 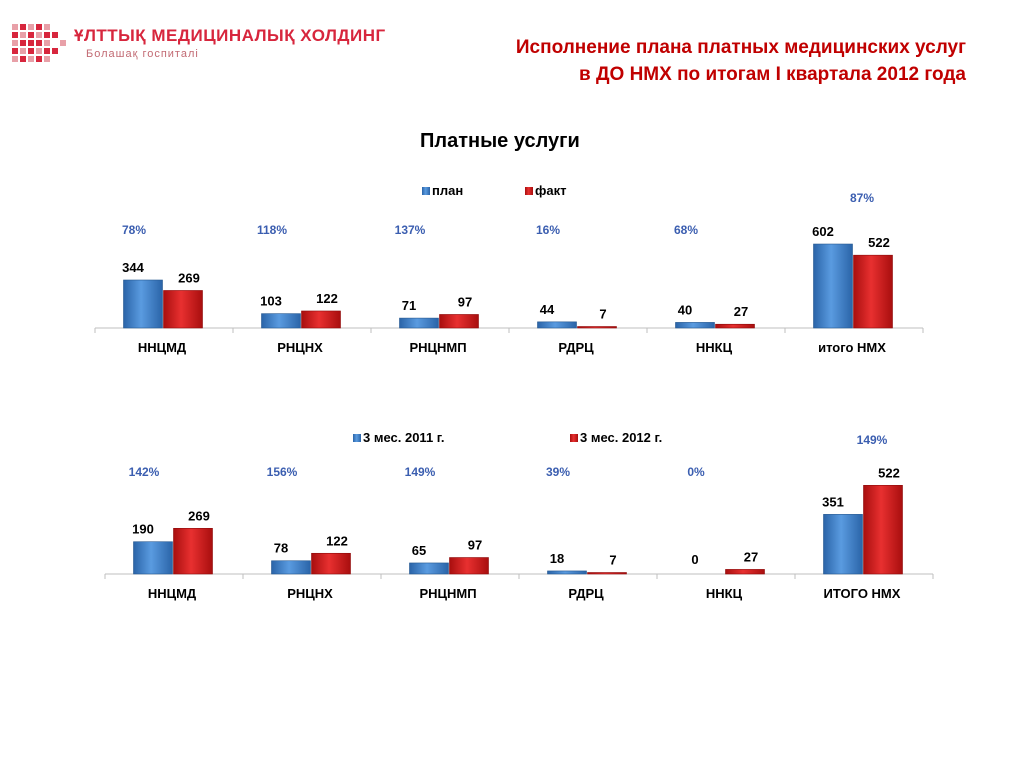 What do you see at coordinates (142, 54) in the screenshot?
I see `logo-tagline: Болашақ госпиталі` at bounding box center [142, 54].